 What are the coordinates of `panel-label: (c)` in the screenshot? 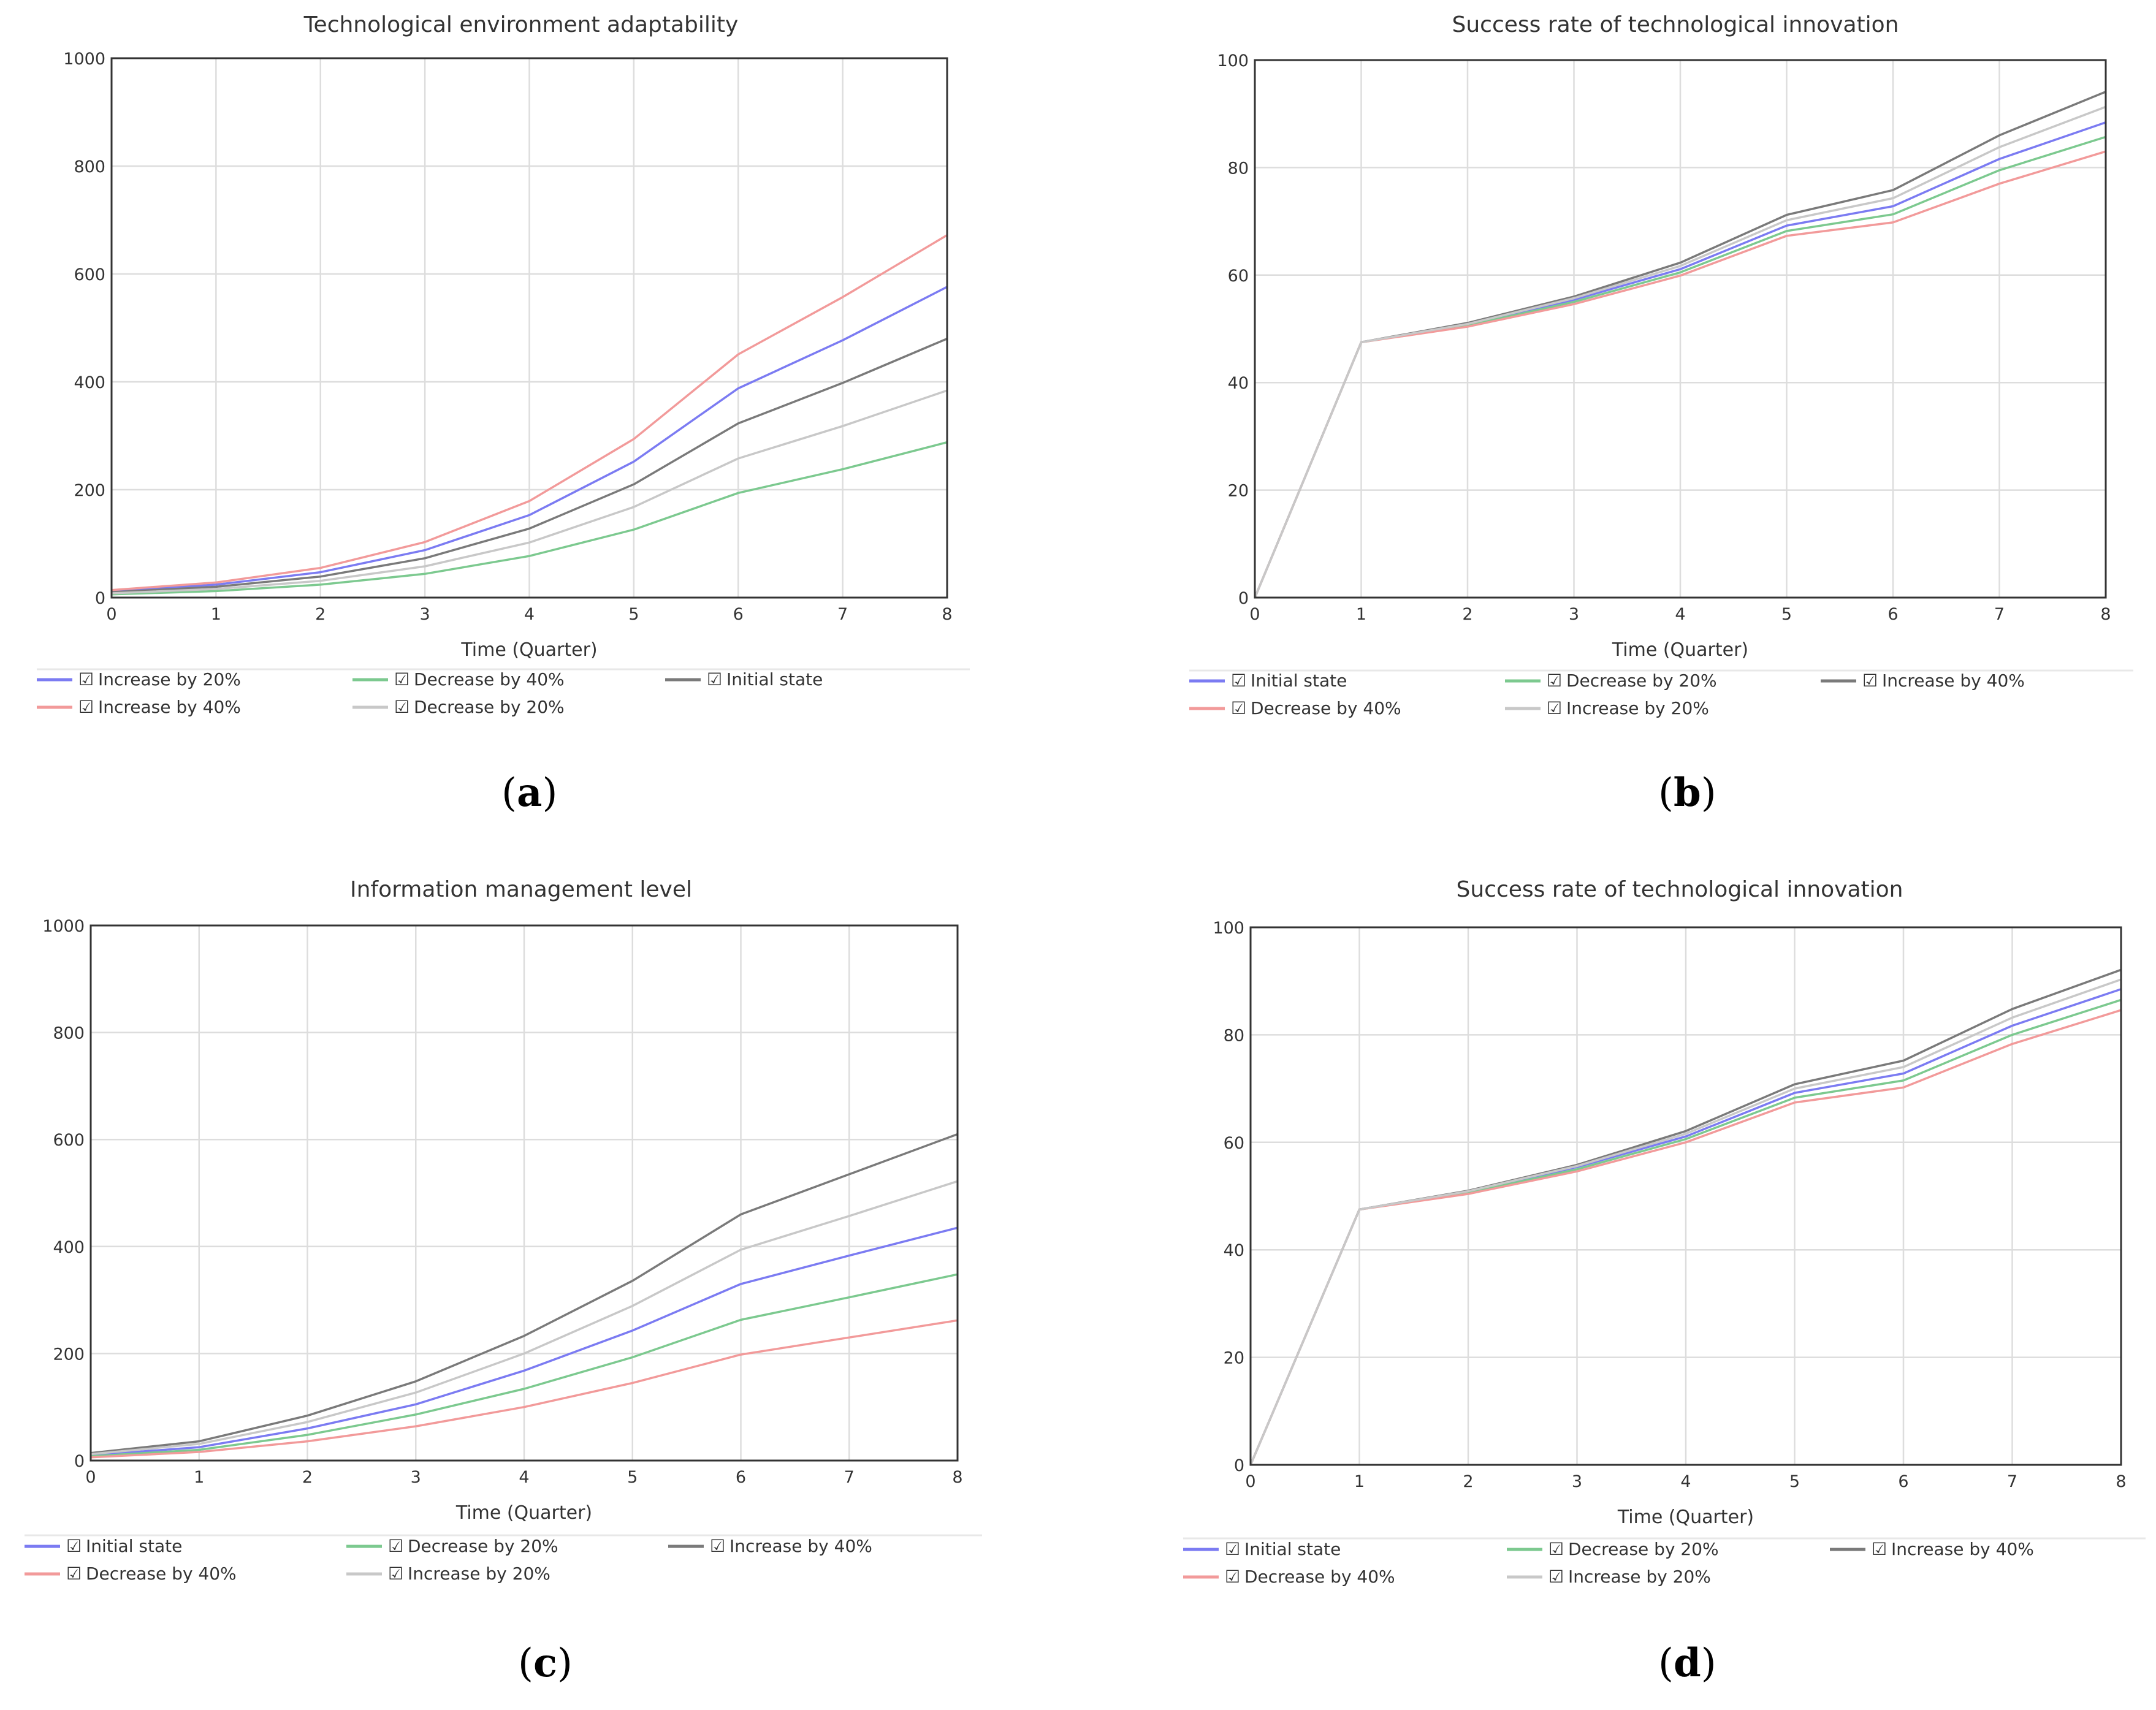 It's located at (545, 1663).